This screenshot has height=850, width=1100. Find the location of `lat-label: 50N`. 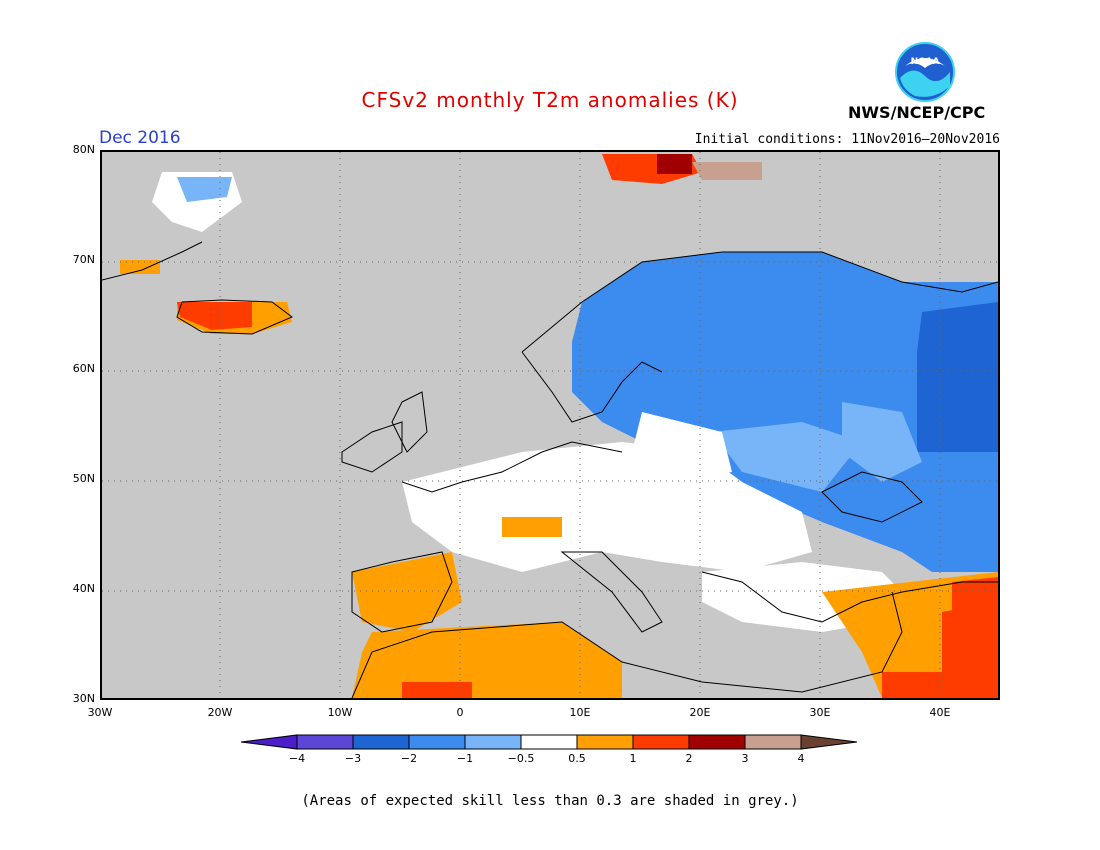

lat-label: 50N is located at coordinates (83, 478).